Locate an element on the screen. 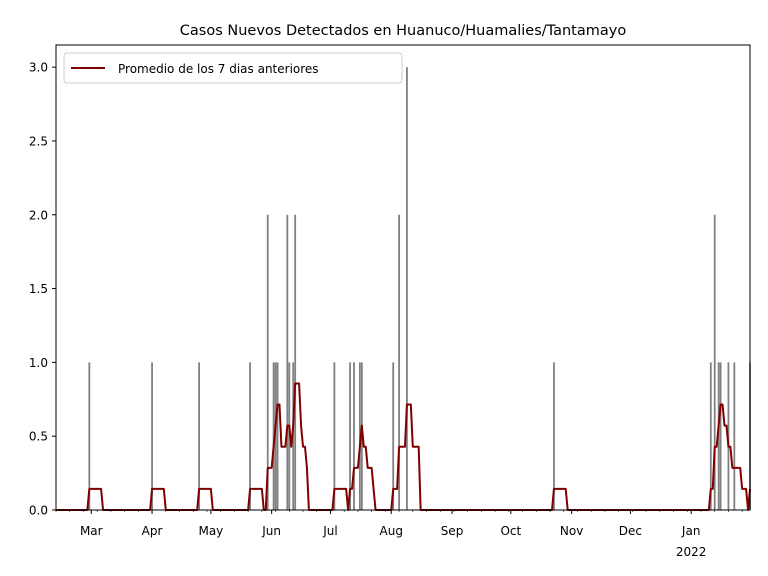 Image resolution: width=768 pixels, height=576 pixels. x-tick-label: Oct is located at coordinates (510, 531).